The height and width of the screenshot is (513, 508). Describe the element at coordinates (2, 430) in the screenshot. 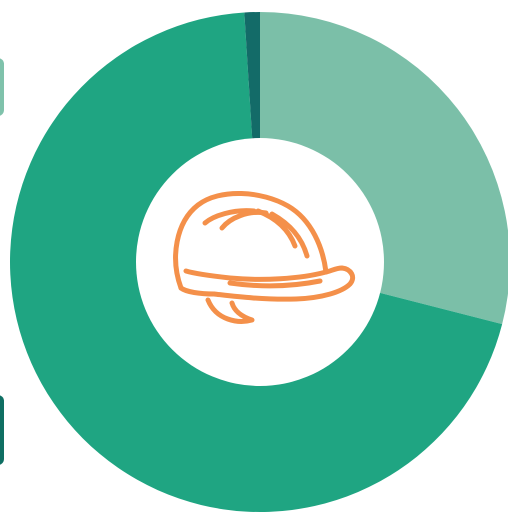

I see `edge-tab-bottom` at that location.